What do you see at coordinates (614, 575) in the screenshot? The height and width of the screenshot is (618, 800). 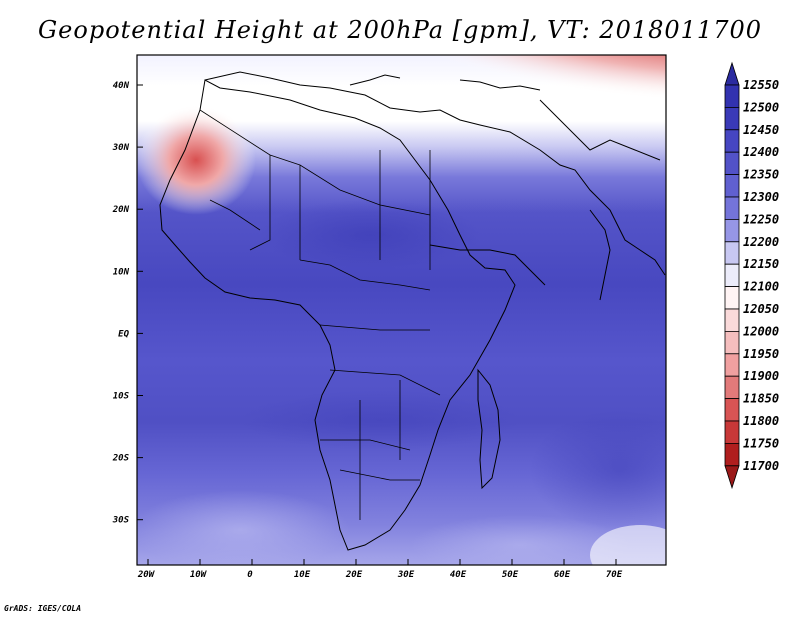 I see `lon-label: 70E` at bounding box center [614, 575].